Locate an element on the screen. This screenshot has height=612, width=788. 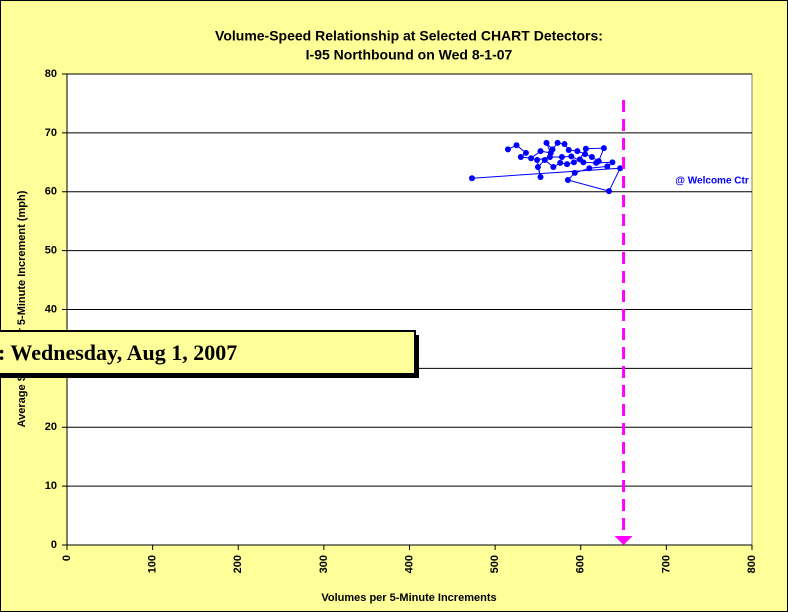
annotation: @ Welcome Ctr is located at coordinates (712, 181).